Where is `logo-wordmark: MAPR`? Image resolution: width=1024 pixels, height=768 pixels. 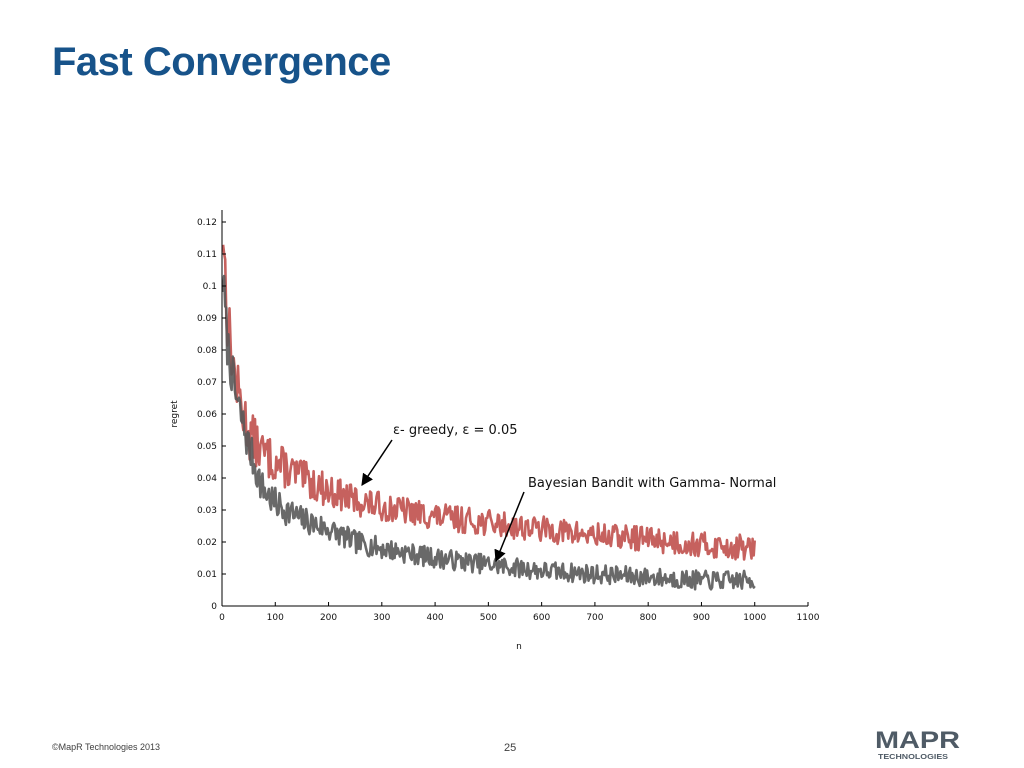
logo-wordmark: MAPR is located at coordinates (917, 740).